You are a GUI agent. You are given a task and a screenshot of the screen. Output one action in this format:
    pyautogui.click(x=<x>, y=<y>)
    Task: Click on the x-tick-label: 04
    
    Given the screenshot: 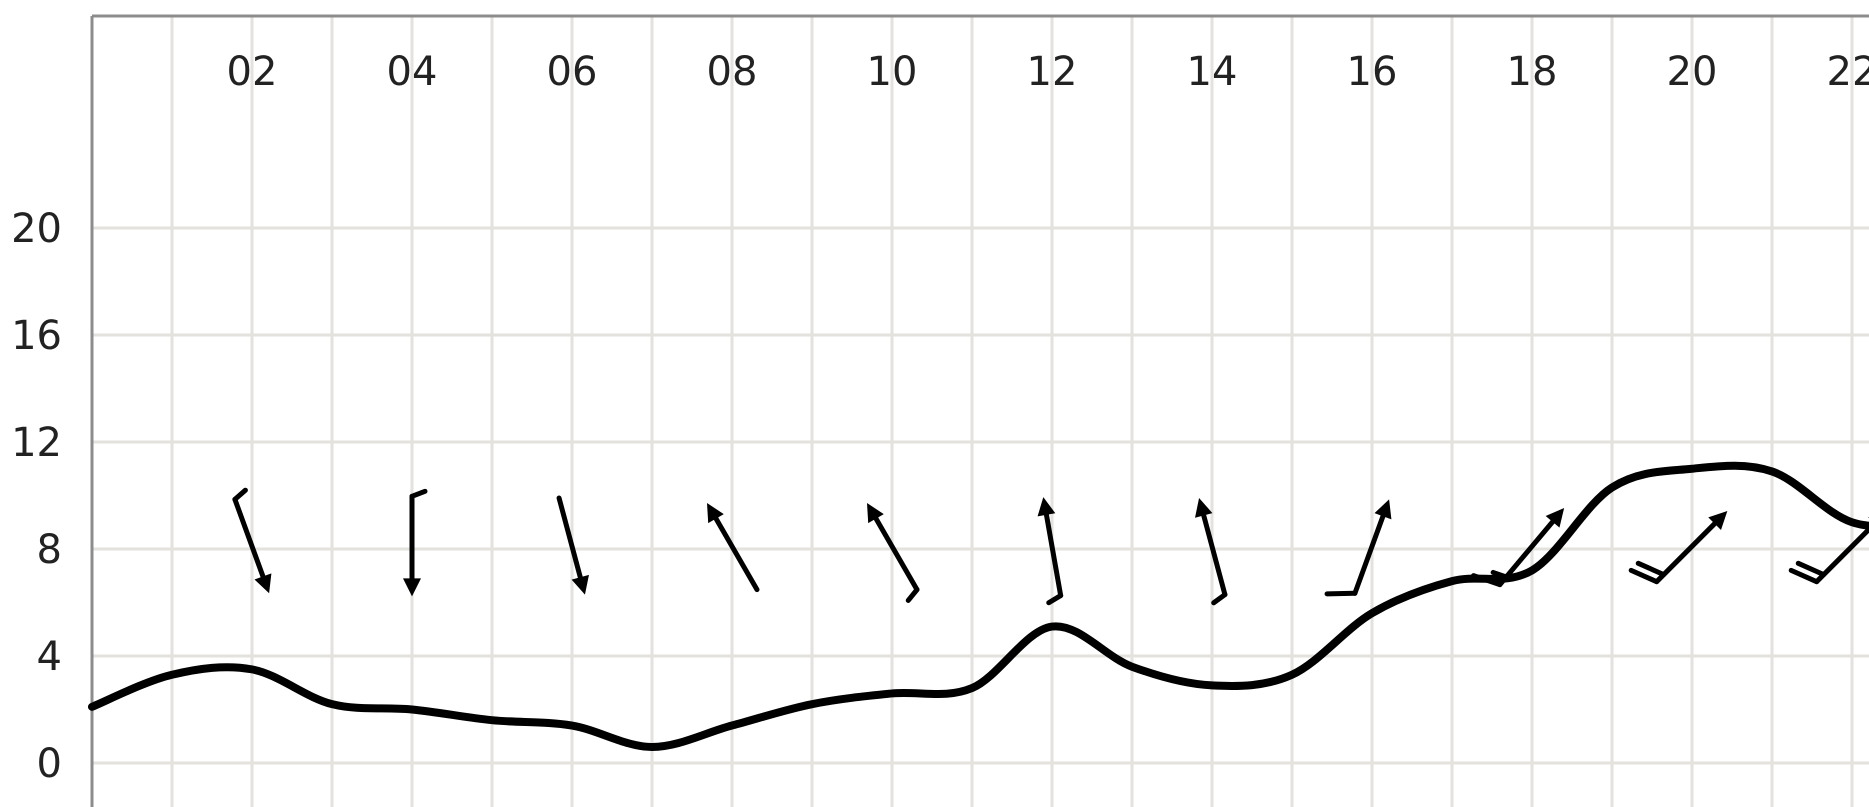 What is the action you would take?
    pyautogui.click(x=412, y=72)
    